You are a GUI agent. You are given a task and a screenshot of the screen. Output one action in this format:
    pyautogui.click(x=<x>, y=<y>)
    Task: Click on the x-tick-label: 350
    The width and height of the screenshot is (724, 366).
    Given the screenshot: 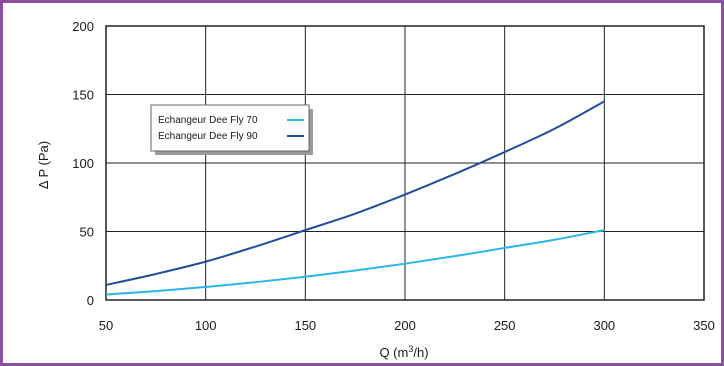 What is the action you would take?
    pyautogui.click(x=704, y=325)
    